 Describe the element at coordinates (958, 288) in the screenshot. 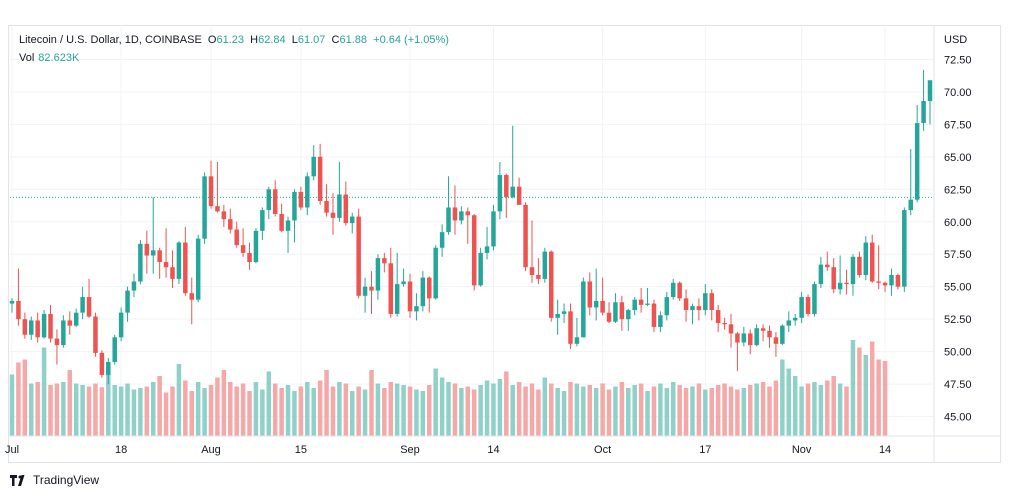

I see `y-tick-label: 55.00` at that location.